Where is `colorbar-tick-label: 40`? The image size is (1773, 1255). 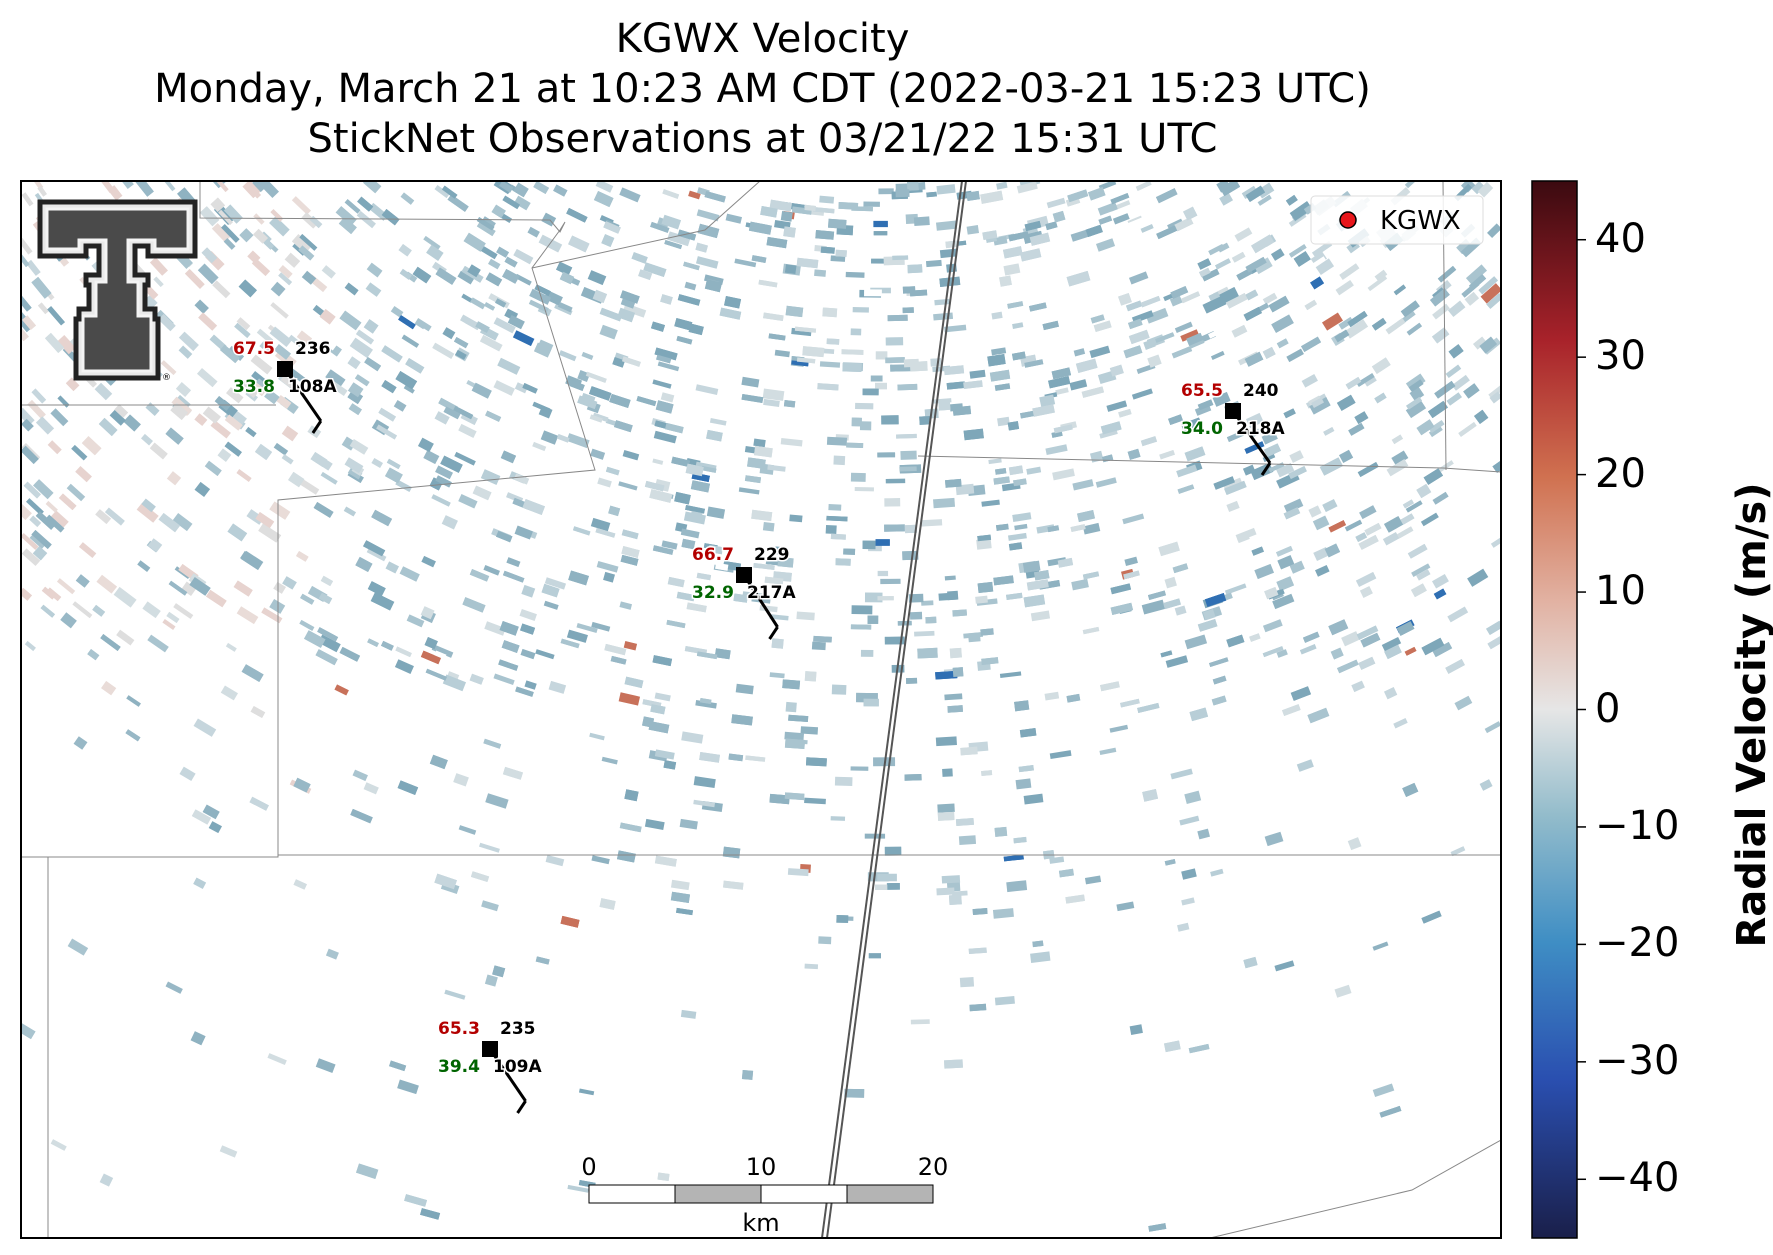 colorbar-tick-label: 40 is located at coordinates (1620, 238).